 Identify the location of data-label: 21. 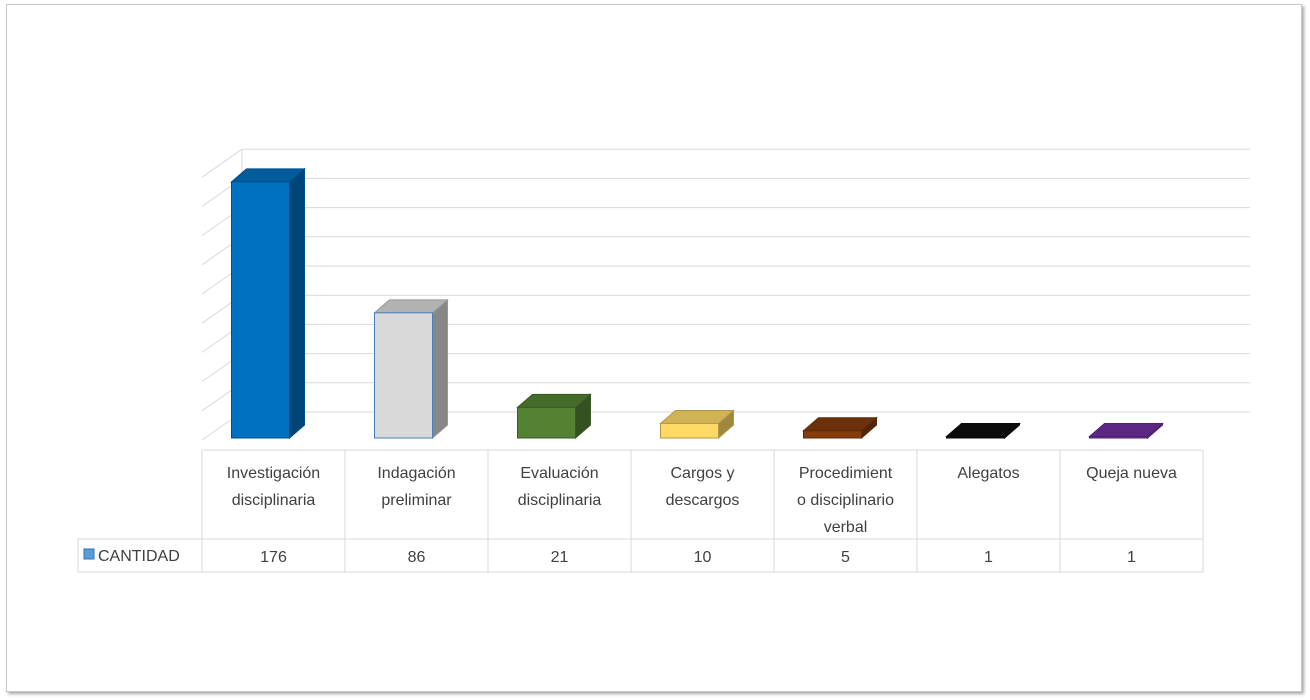
(560, 557).